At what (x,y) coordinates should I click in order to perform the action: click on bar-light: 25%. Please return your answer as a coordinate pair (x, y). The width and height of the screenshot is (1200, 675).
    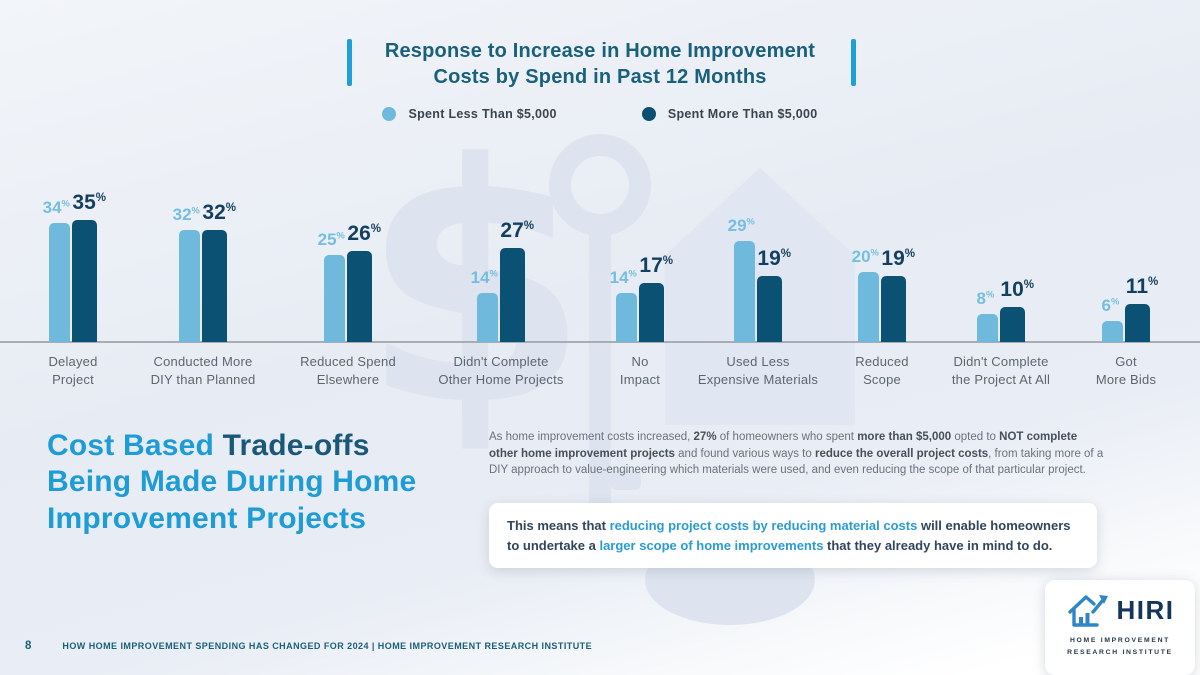
    Looking at the image, I should click on (331, 286).